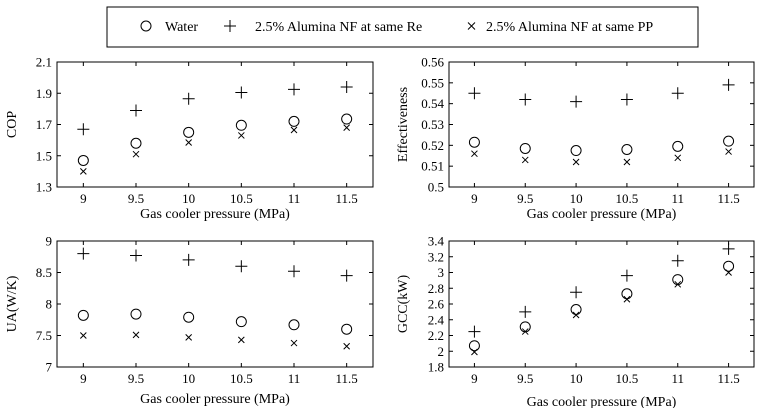 This screenshot has width=761, height=408. I want to click on y-tick-label: 8.5, so click(44, 272).